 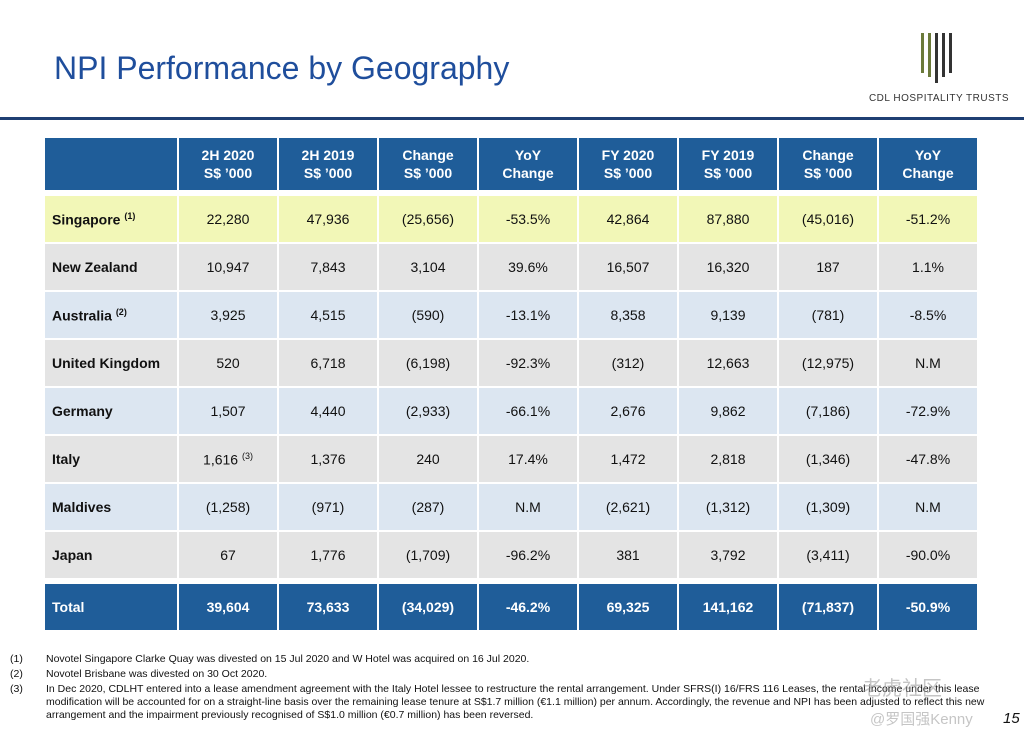 I want to click on cell-value: (1,258), so click(x=228, y=507).